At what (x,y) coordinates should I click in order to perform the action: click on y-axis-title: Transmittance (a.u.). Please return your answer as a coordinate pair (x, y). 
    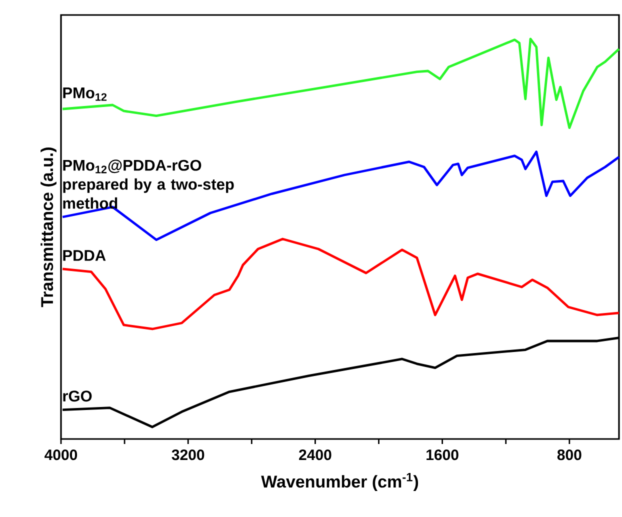
    Looking at the image, I should click on (48, 228).